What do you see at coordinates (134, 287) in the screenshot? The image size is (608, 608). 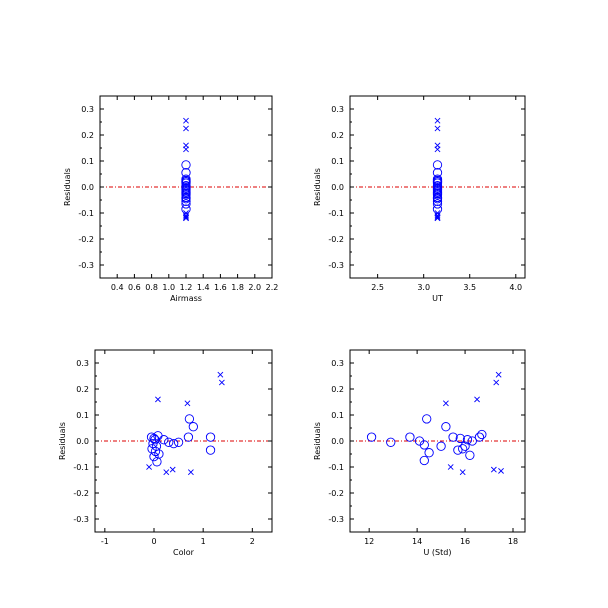 I see `x-tick-label: 0.6` at bounding box center [134, 287].